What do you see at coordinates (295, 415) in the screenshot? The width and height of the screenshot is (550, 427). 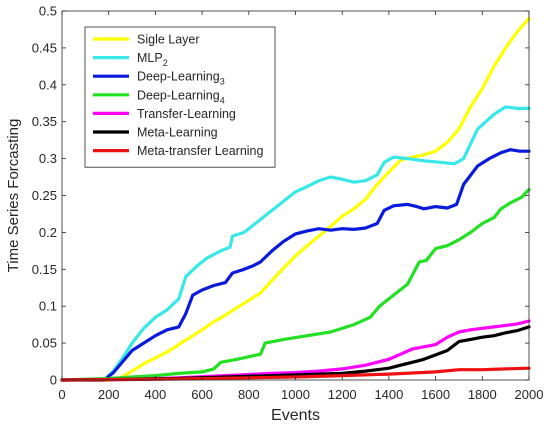 I see `x-axis-label: Events` at bounding box center [295, 415].